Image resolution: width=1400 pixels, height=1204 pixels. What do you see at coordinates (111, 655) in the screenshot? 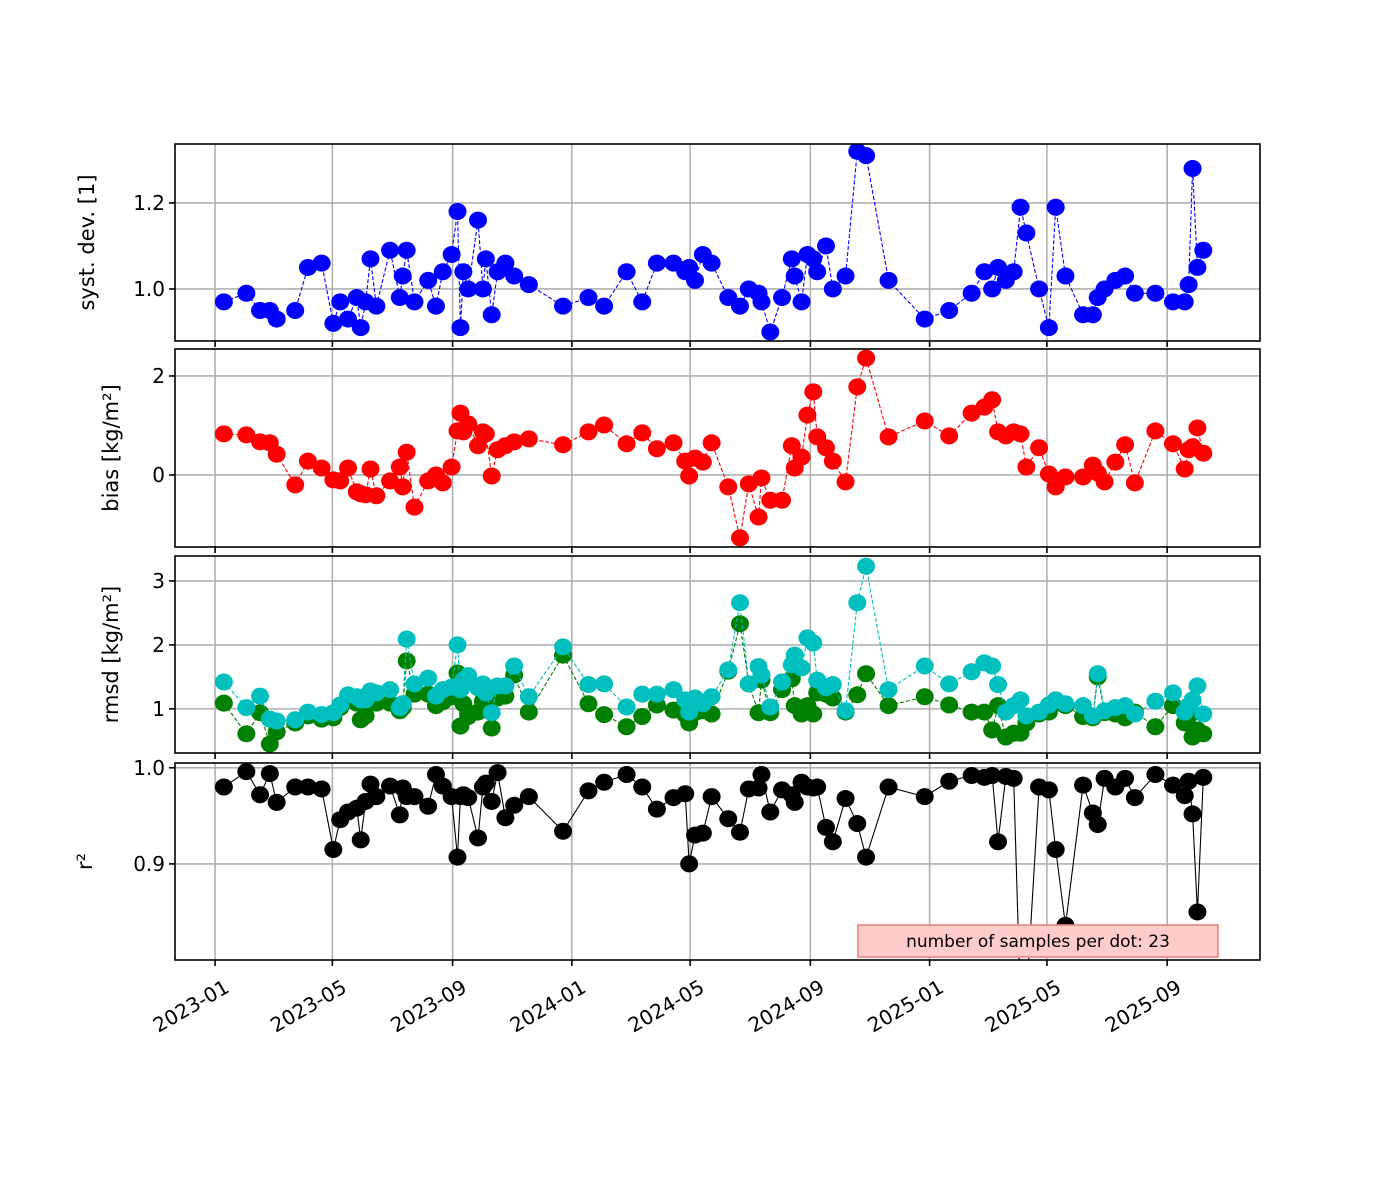
I see `y-axis-label: rmsd [kg/m²]` at bounding box center [111, 655].